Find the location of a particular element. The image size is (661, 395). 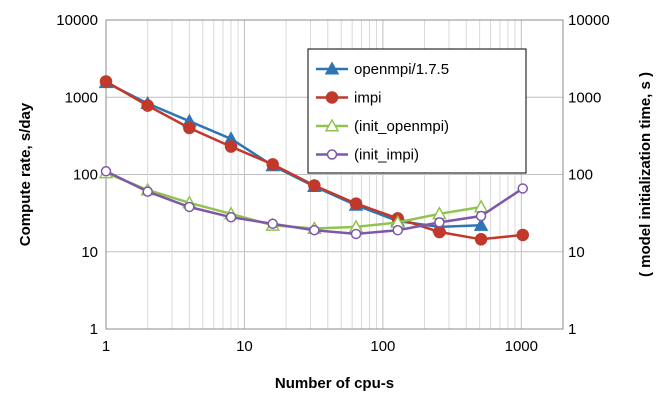

y-axis-label-left: Compute rate, s/day is located at coordinates (25, 174).